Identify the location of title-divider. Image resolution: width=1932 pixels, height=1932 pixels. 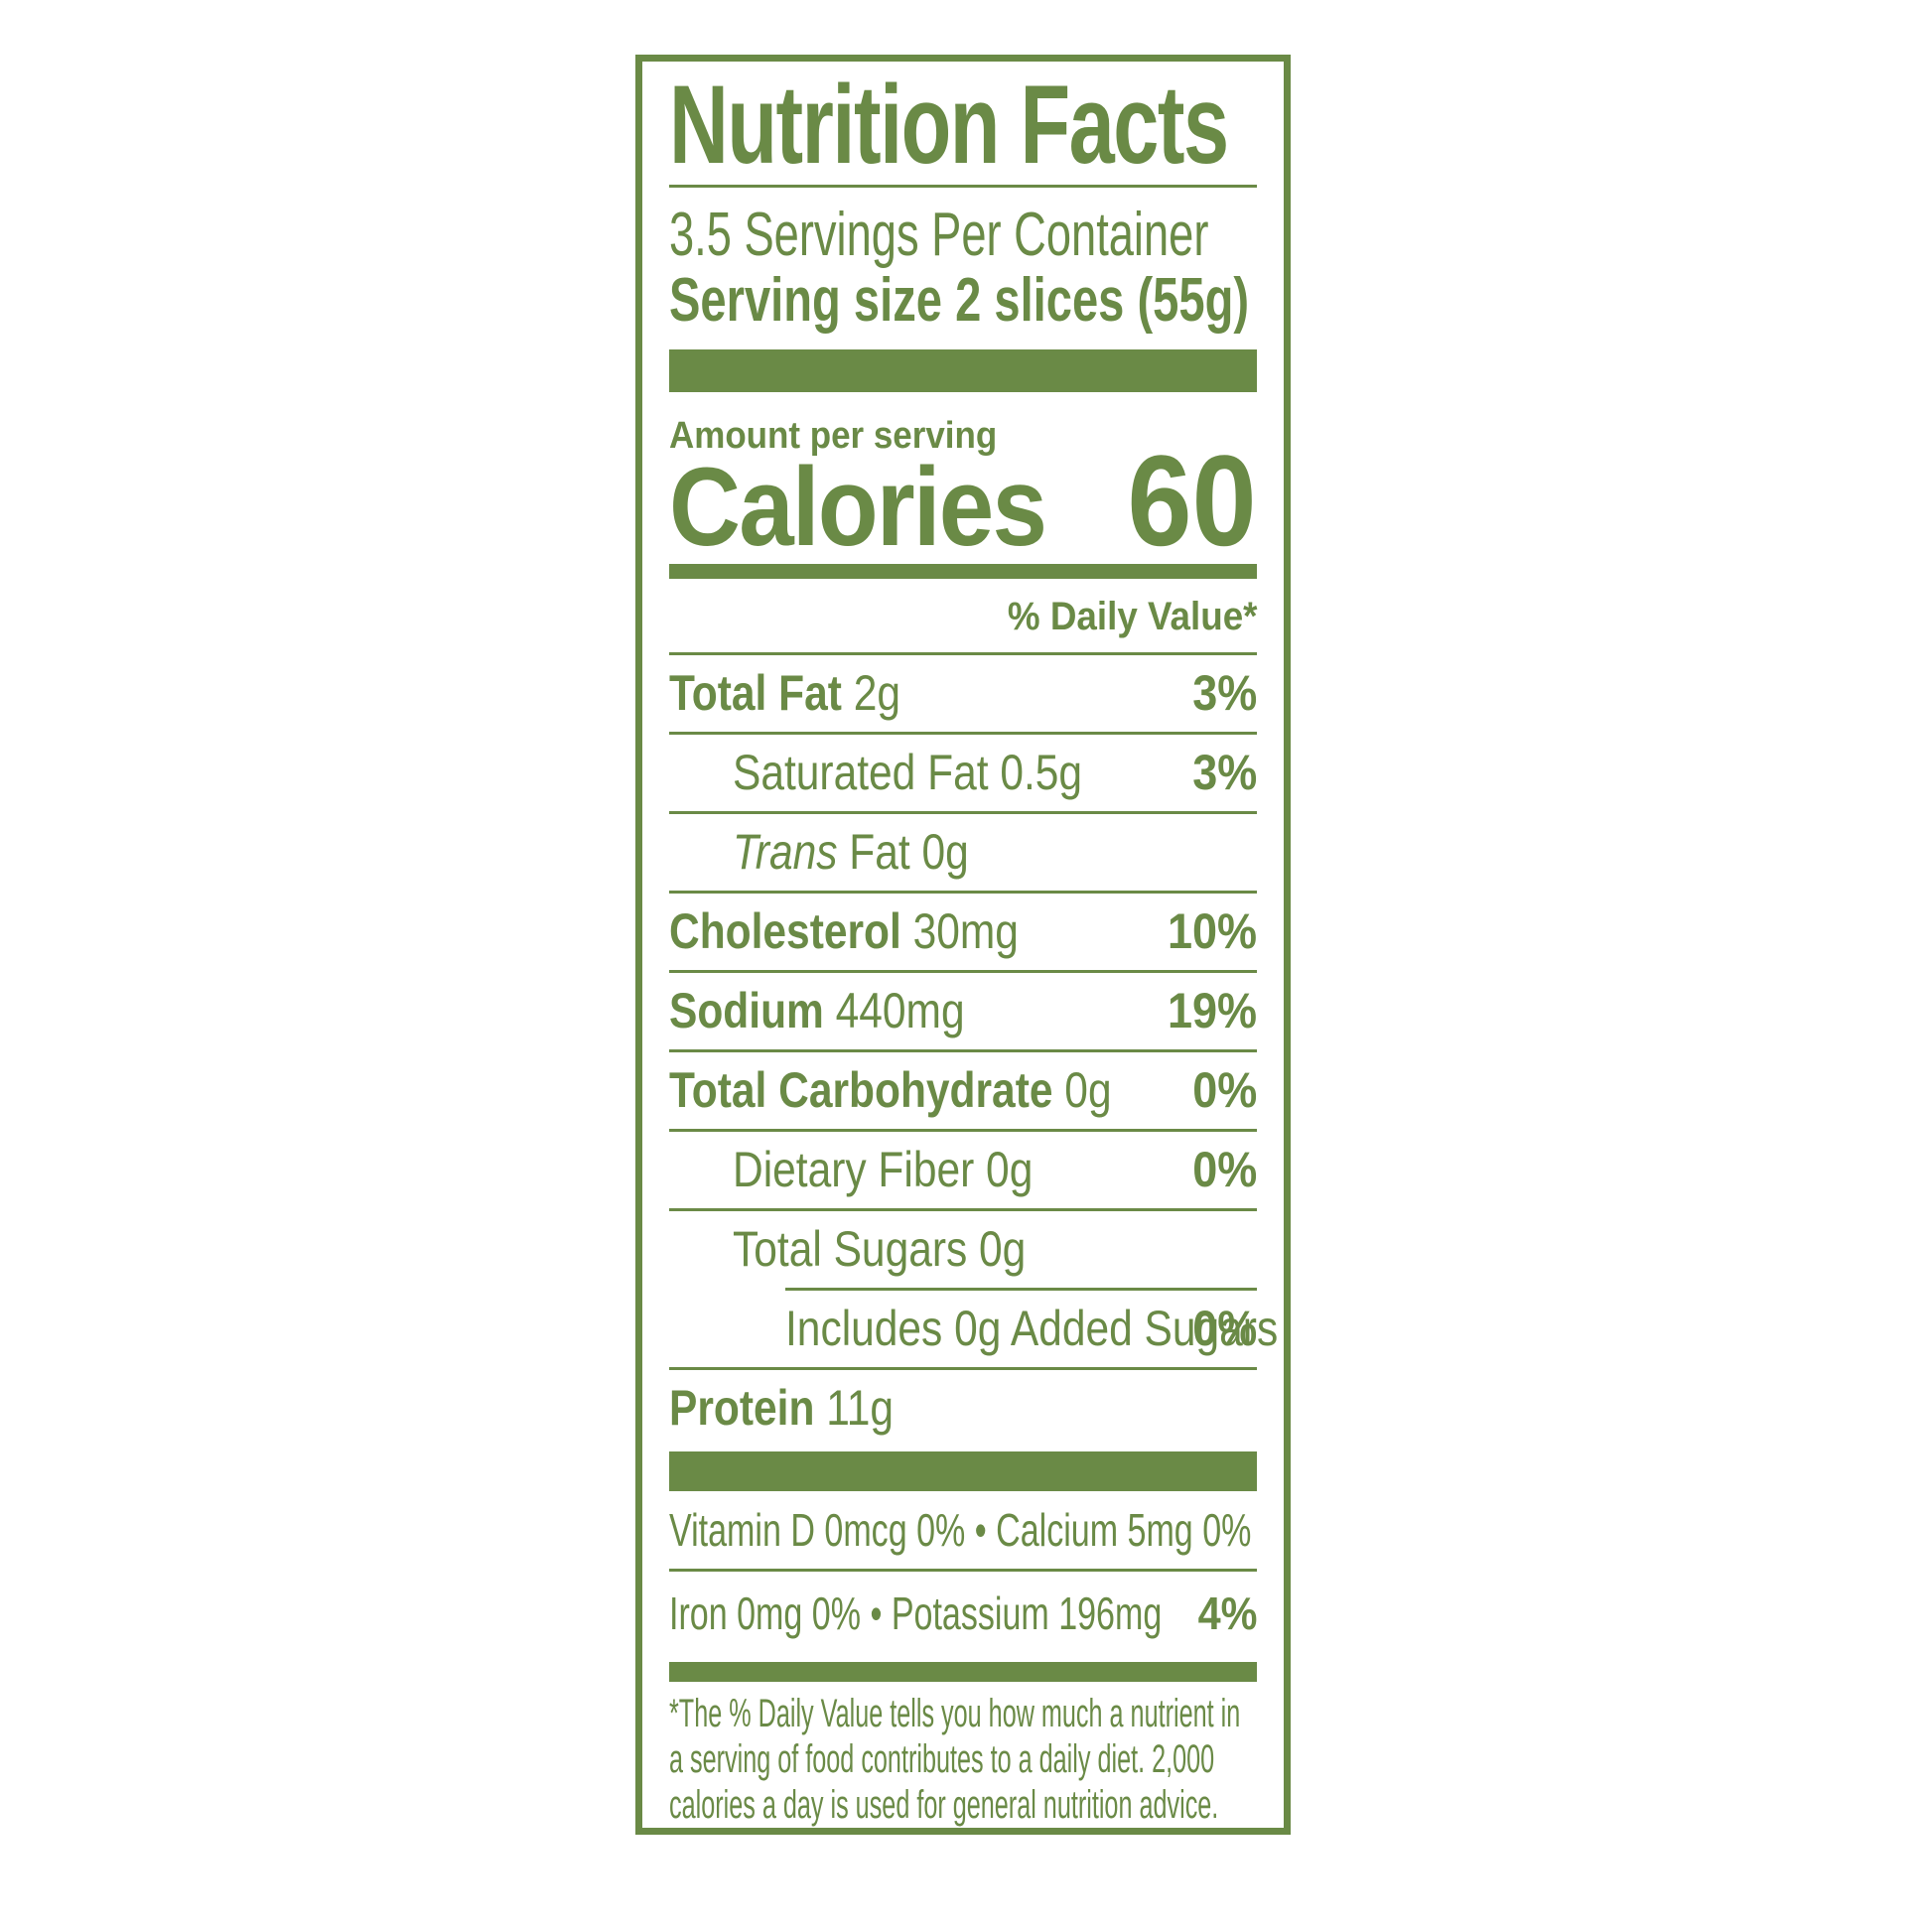
(963, 186).